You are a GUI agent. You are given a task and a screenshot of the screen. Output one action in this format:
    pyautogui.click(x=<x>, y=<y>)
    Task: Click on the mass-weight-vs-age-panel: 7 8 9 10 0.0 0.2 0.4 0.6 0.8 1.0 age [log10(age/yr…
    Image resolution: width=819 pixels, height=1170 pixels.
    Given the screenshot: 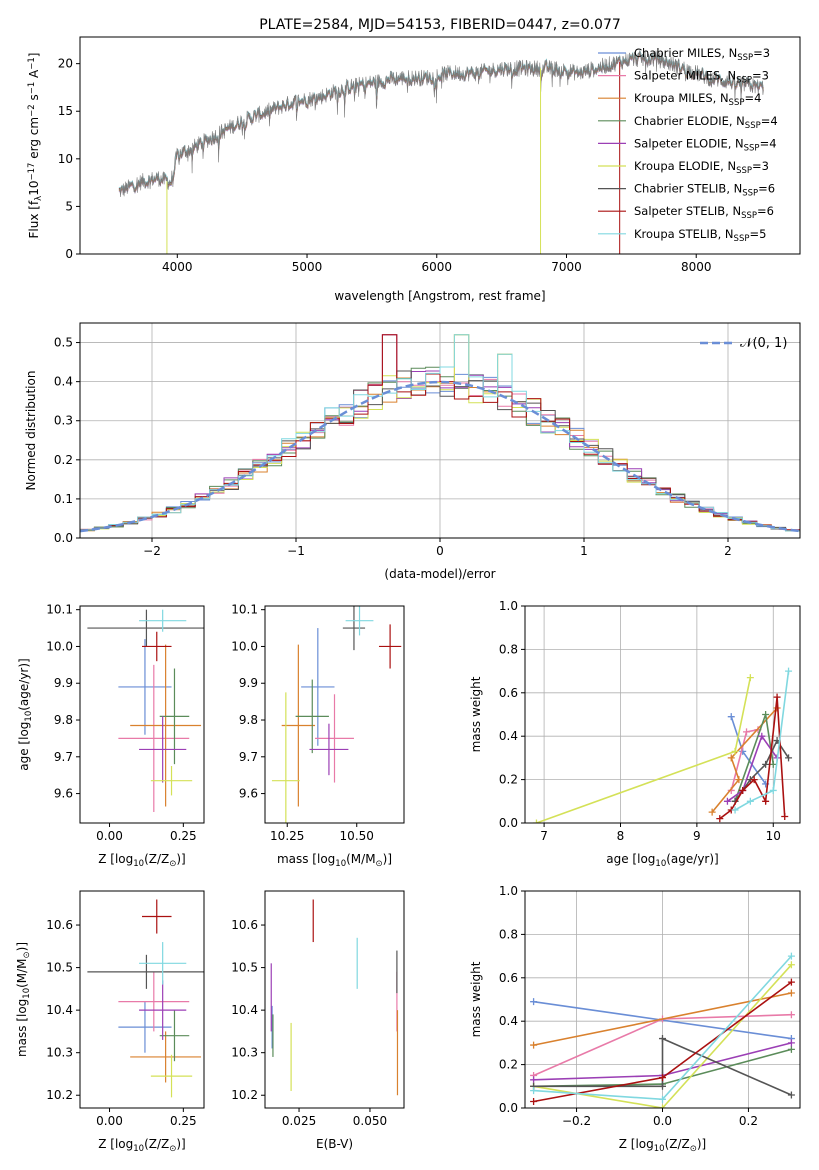 What is the action you would take?
    pyautogui.click(x=635, y=734)
    